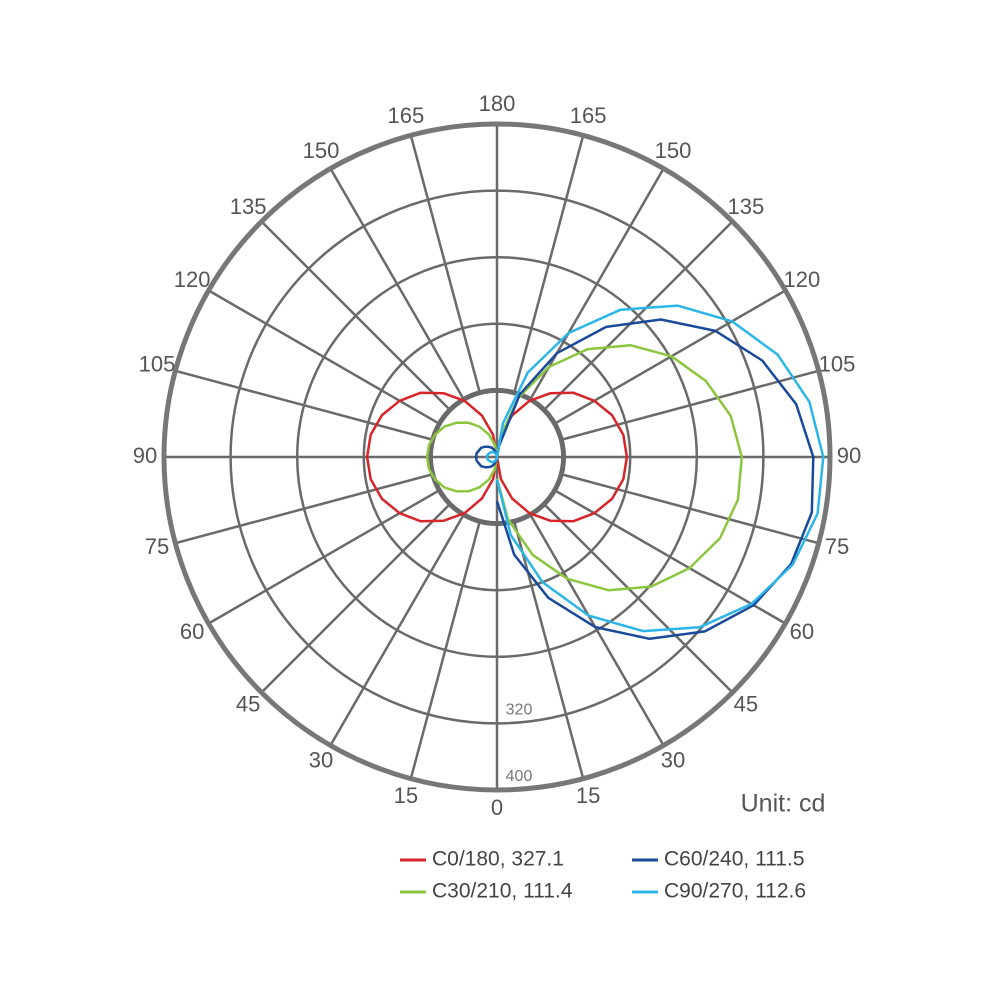 The width and height of the screenshot is (1000, 1000). What do you see at coordinates (498, 859) in the screenshot?
I see `legend-label: C0/180, 327.1` at bounding box center [498, 859].